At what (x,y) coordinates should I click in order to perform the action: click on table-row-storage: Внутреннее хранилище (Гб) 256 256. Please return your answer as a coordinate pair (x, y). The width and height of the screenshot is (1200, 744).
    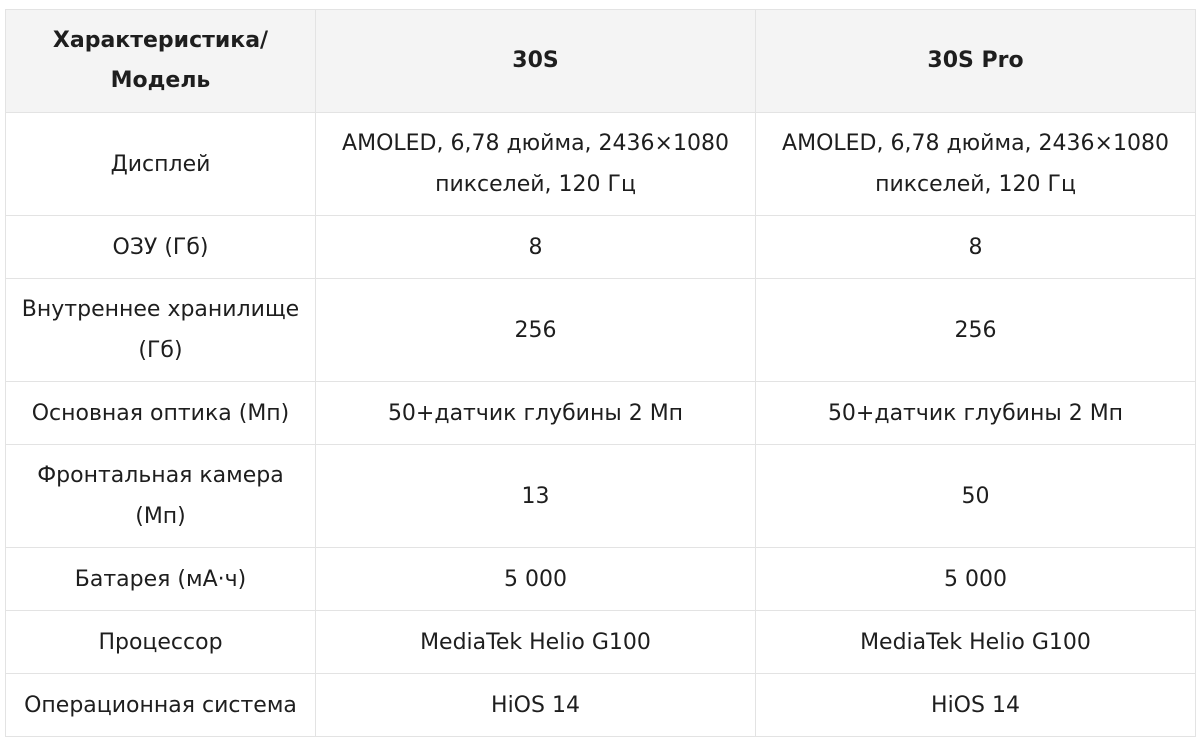
    Looking at the image, I should click on (600, 330).